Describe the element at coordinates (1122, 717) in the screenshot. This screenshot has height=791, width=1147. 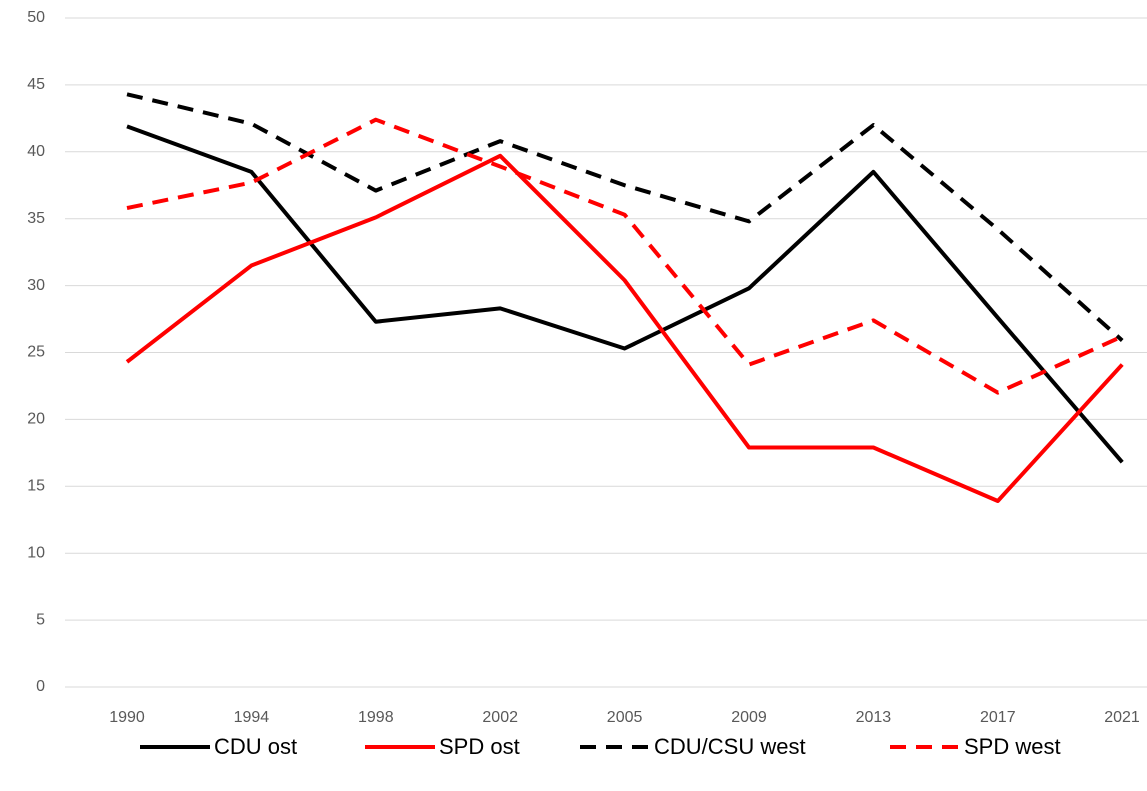
I see `x-tick-label: 2021` at that location.